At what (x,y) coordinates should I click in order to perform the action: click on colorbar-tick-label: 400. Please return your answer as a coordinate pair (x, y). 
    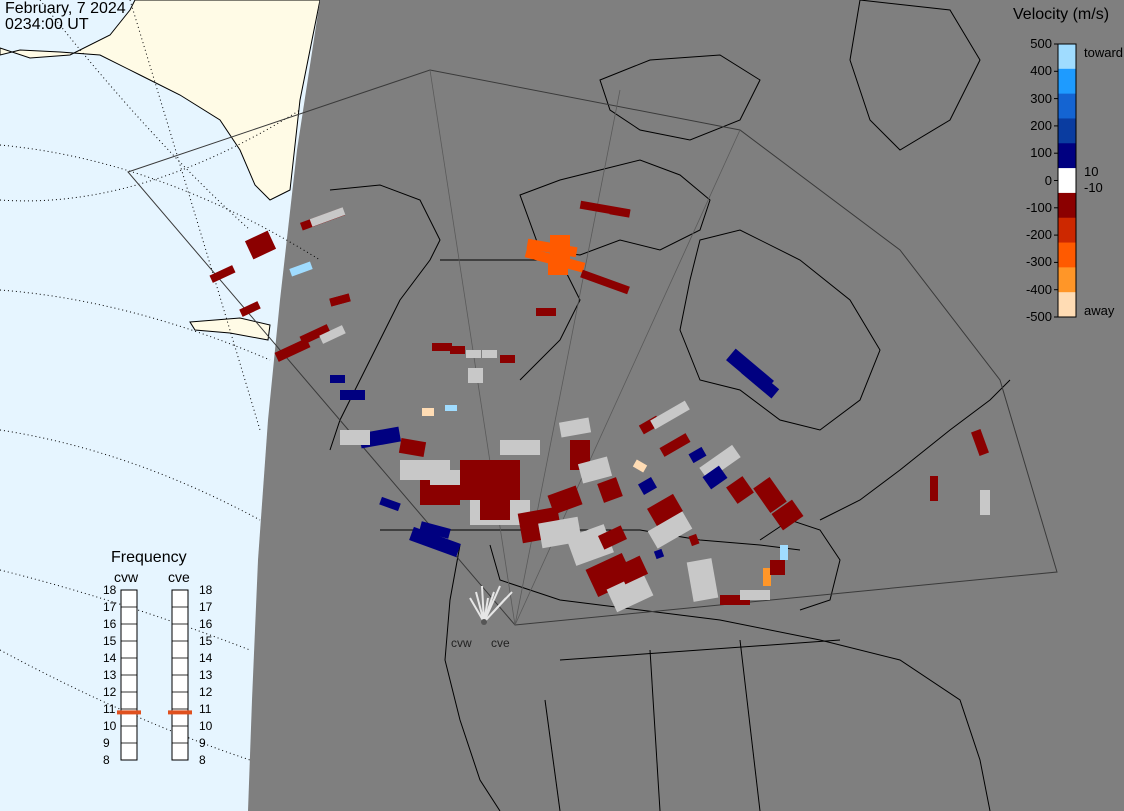
    Looking at the image, I should click on (1041, 71).